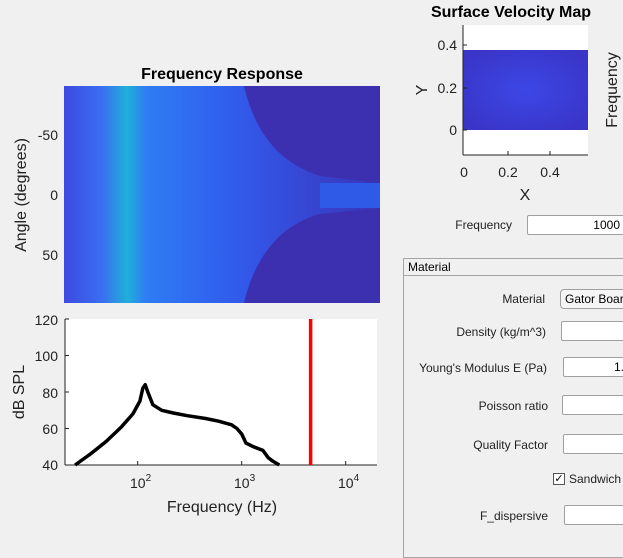  Describe the element at coordinates (508, 172) in the screenshot. I see `surface-velocity-xtick: 0.2` at that location.